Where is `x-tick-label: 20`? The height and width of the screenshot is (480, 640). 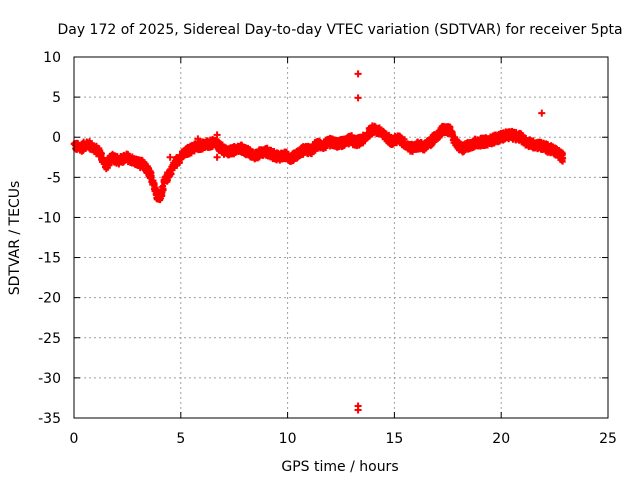 x-tick-label: 20 is located at coordinates (501, 439).